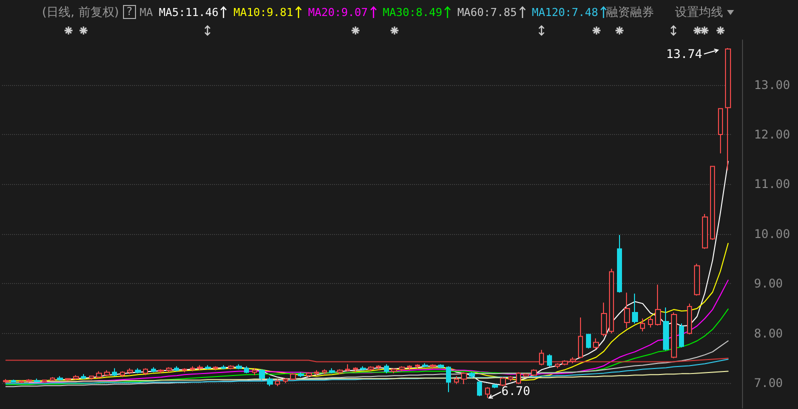 Image resolution: width=798 pixels, height=409 pixels. Describe the element at coordinates (768, 333) in the screenshot. I see `y-tick-label: 8.00` at that location.